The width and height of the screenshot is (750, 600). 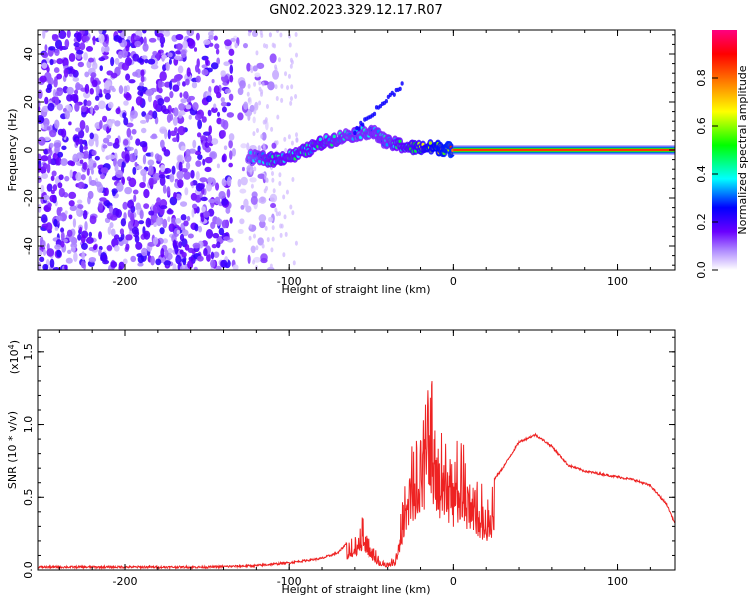 I want to click on x-tick-label: 100, so click(x=617, y=581).